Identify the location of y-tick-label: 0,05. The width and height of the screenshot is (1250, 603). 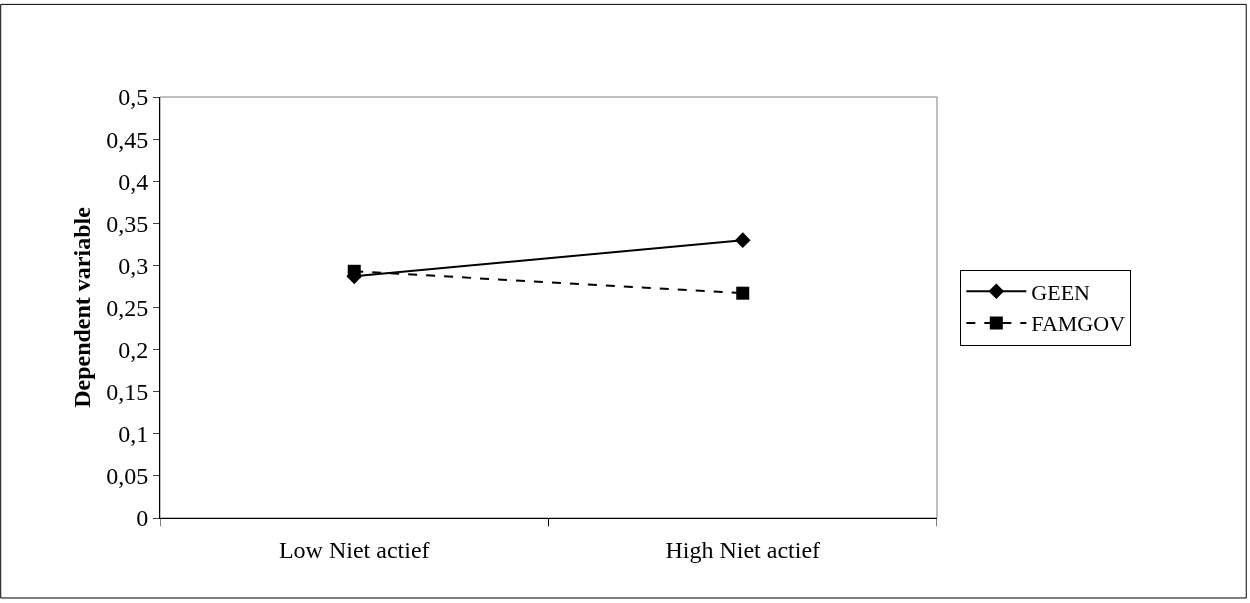
(127, 476).